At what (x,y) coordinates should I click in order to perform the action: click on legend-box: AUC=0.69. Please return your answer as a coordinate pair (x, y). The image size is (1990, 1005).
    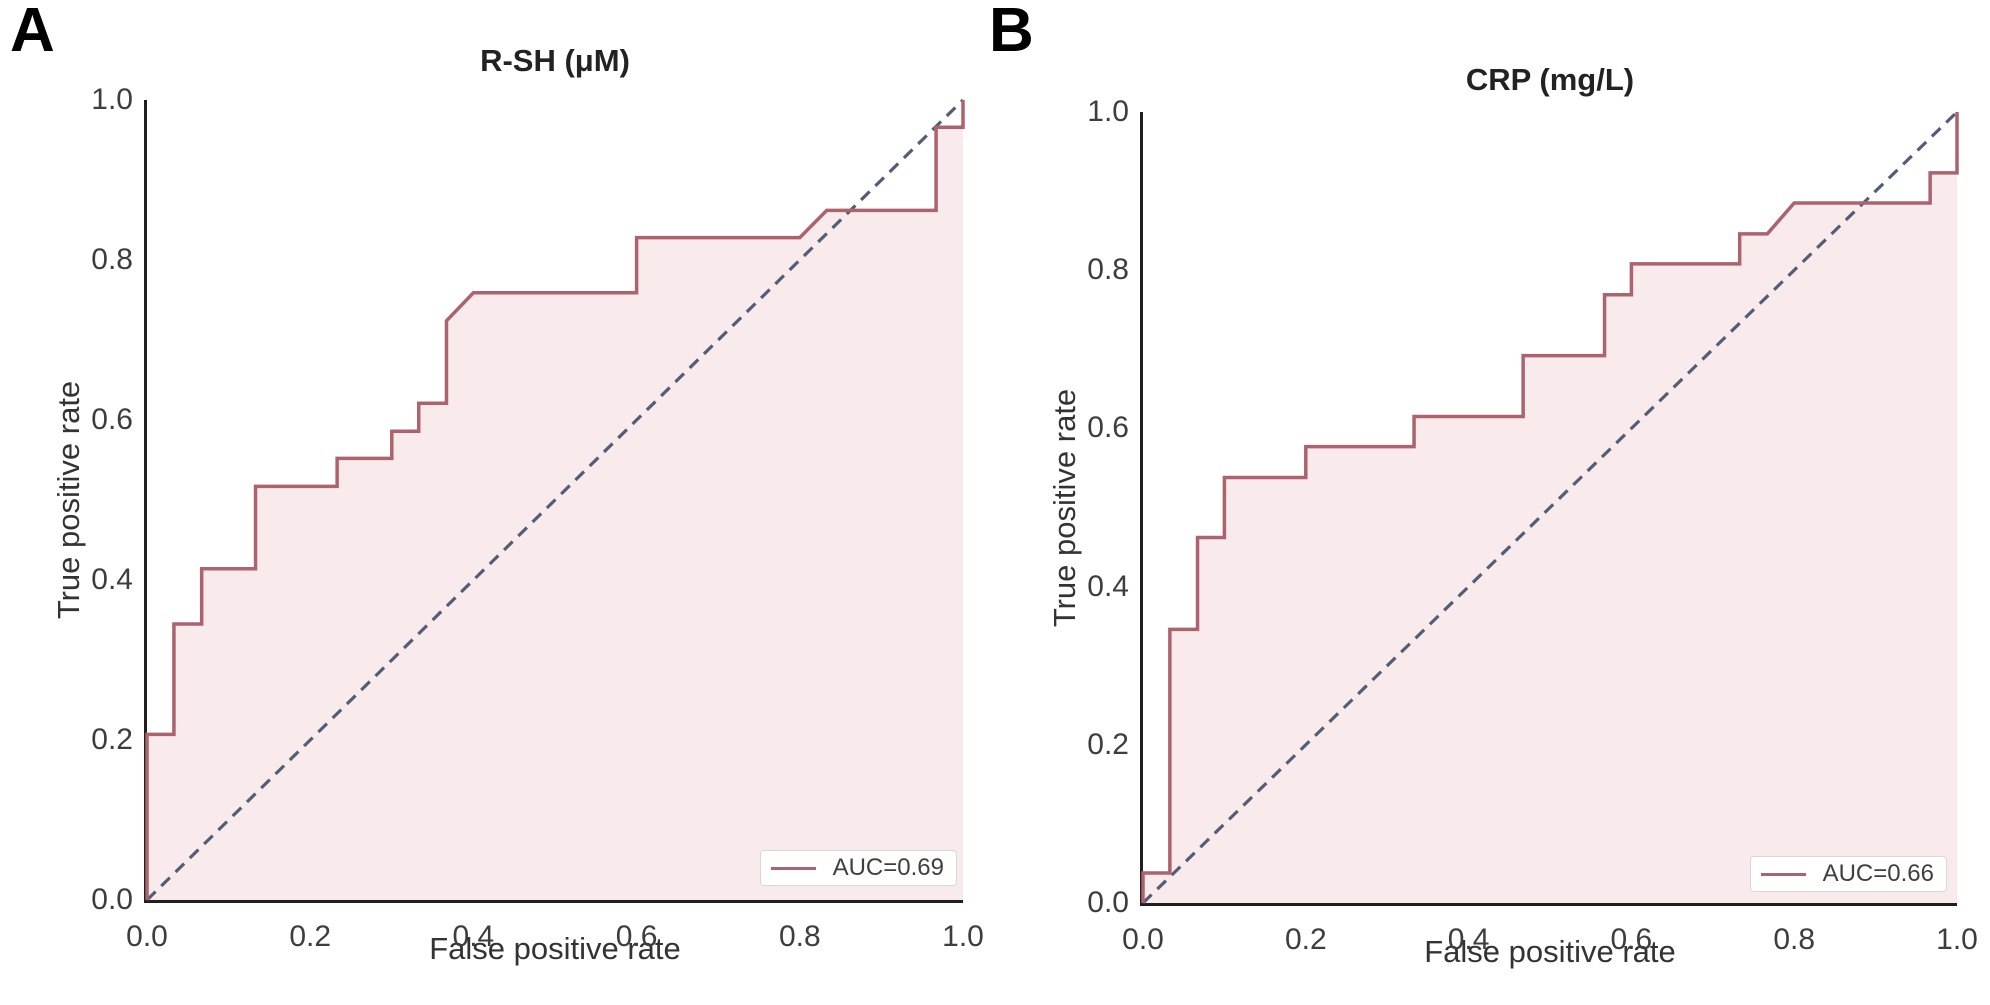
    Looking at the image, I should click on (858, 868).